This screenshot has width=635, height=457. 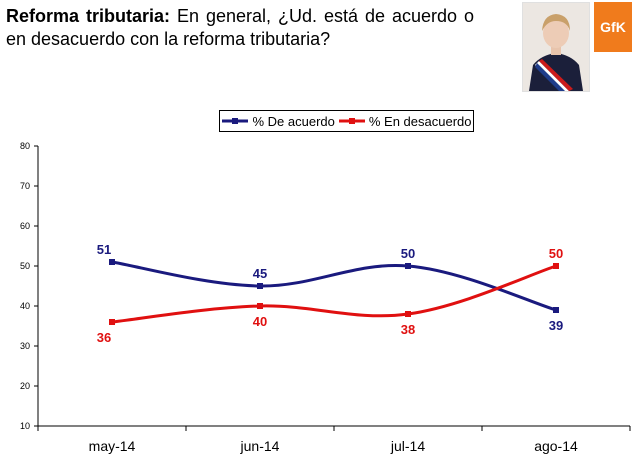 I want to click on x-tick-label: ago-14, so click(x=556, y=446).